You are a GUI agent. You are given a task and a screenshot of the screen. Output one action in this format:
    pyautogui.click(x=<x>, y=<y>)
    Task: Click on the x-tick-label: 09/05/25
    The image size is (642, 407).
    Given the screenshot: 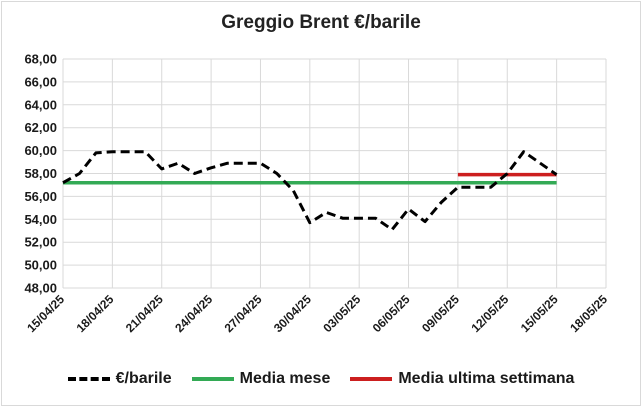 What is the action you would take?
    pyautogui.click(x=440, y=313)
    